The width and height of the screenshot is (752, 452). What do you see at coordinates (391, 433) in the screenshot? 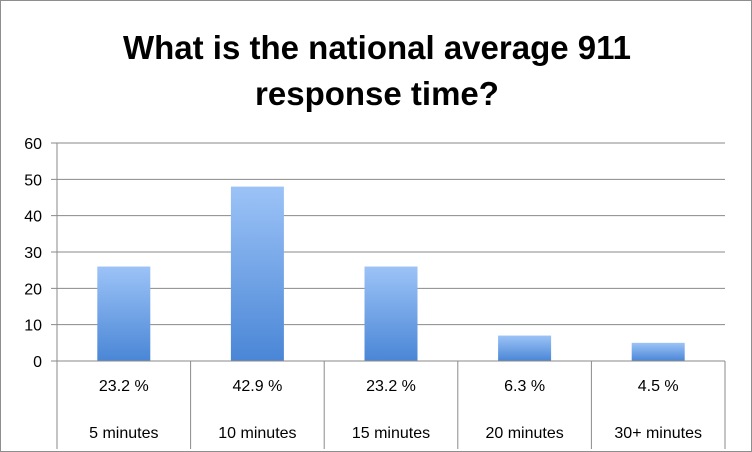
I see `x-tick-label: 15 minutes` at bounding box center [391, 433].